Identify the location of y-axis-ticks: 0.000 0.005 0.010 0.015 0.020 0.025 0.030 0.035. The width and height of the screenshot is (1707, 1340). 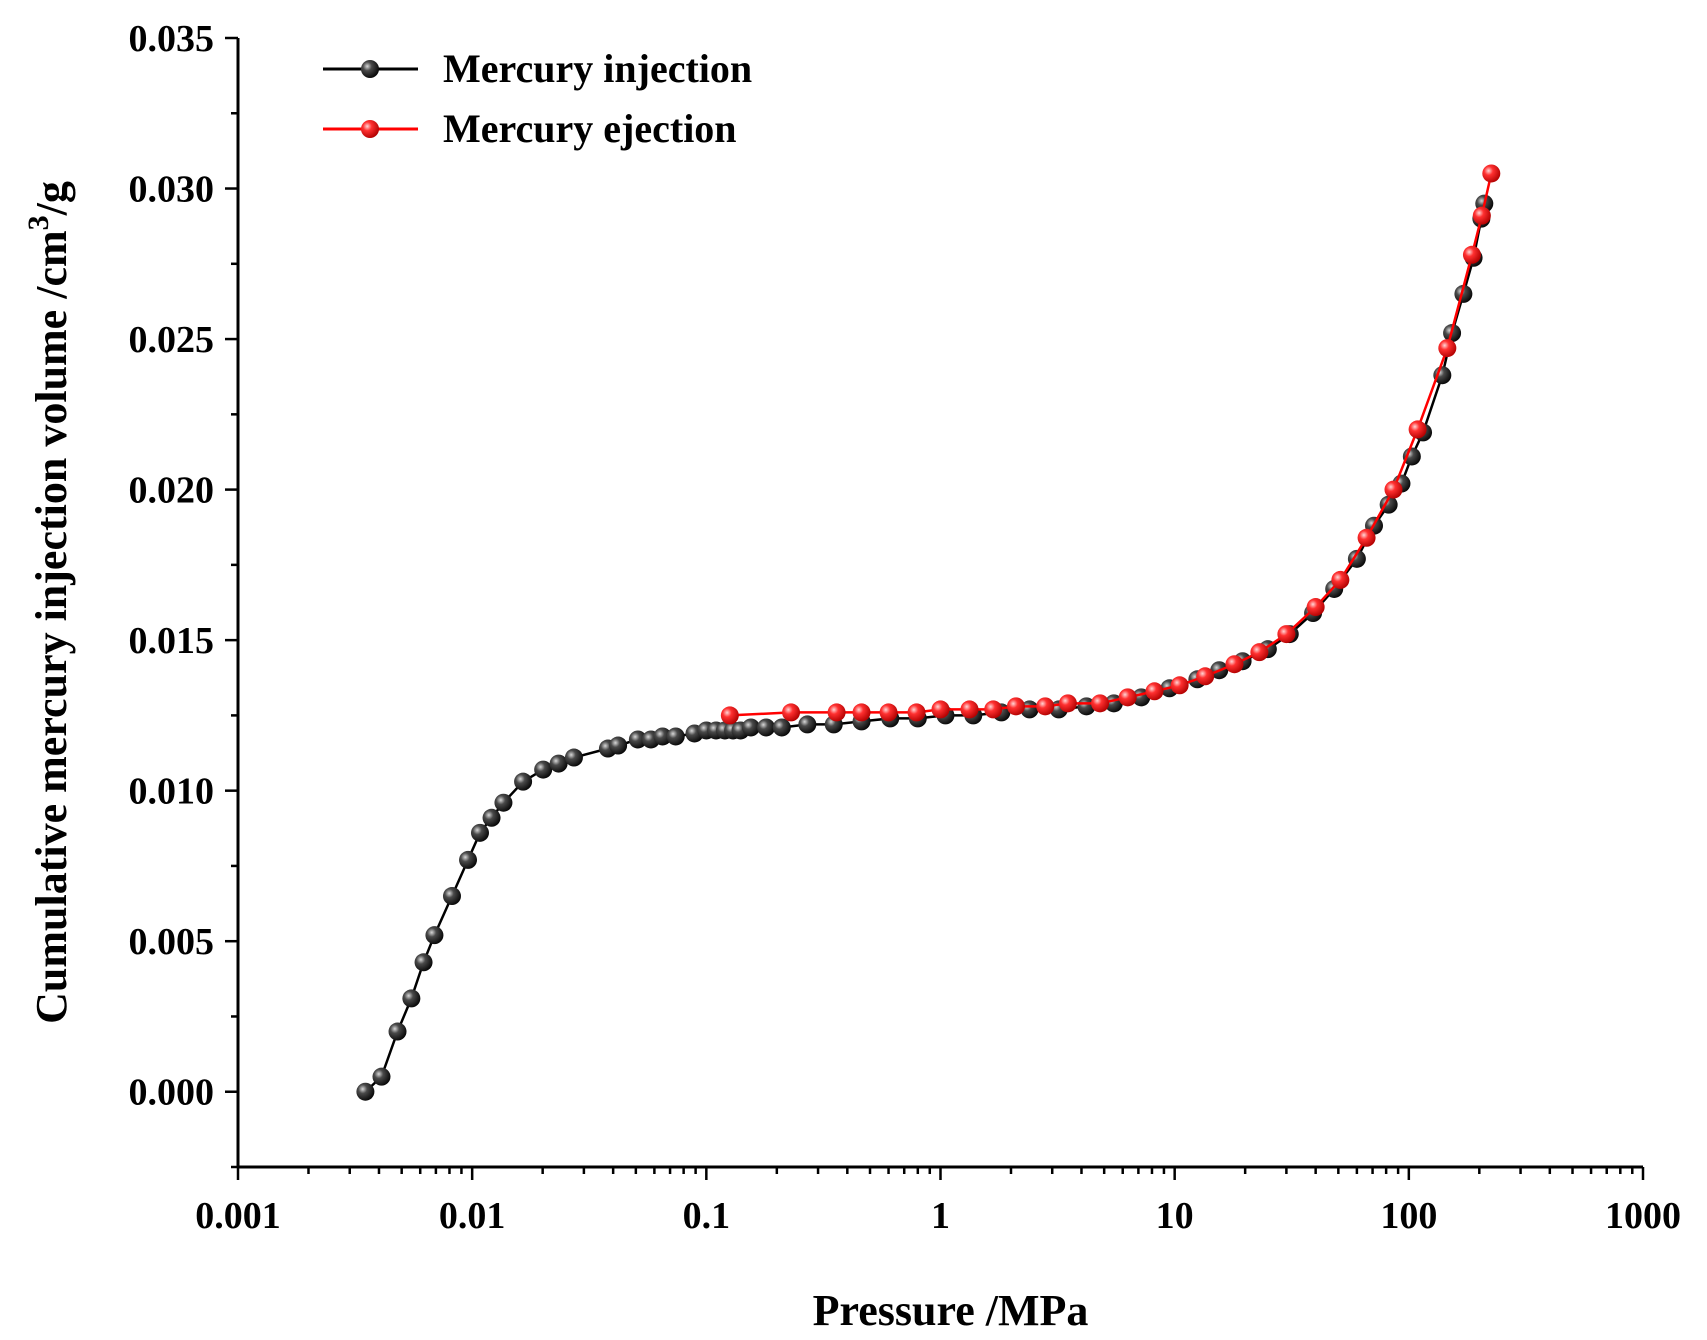
(183, 593).